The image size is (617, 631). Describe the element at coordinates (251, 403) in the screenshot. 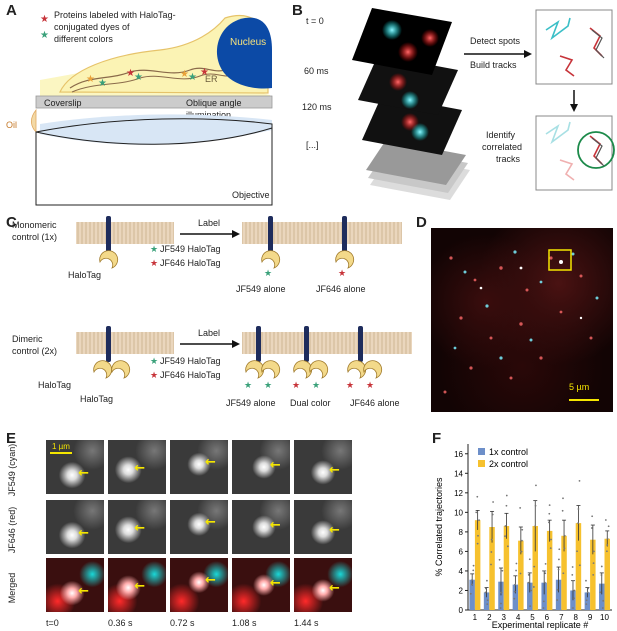

I see `jf549-alone-dimer: JF549 alone` at that location.